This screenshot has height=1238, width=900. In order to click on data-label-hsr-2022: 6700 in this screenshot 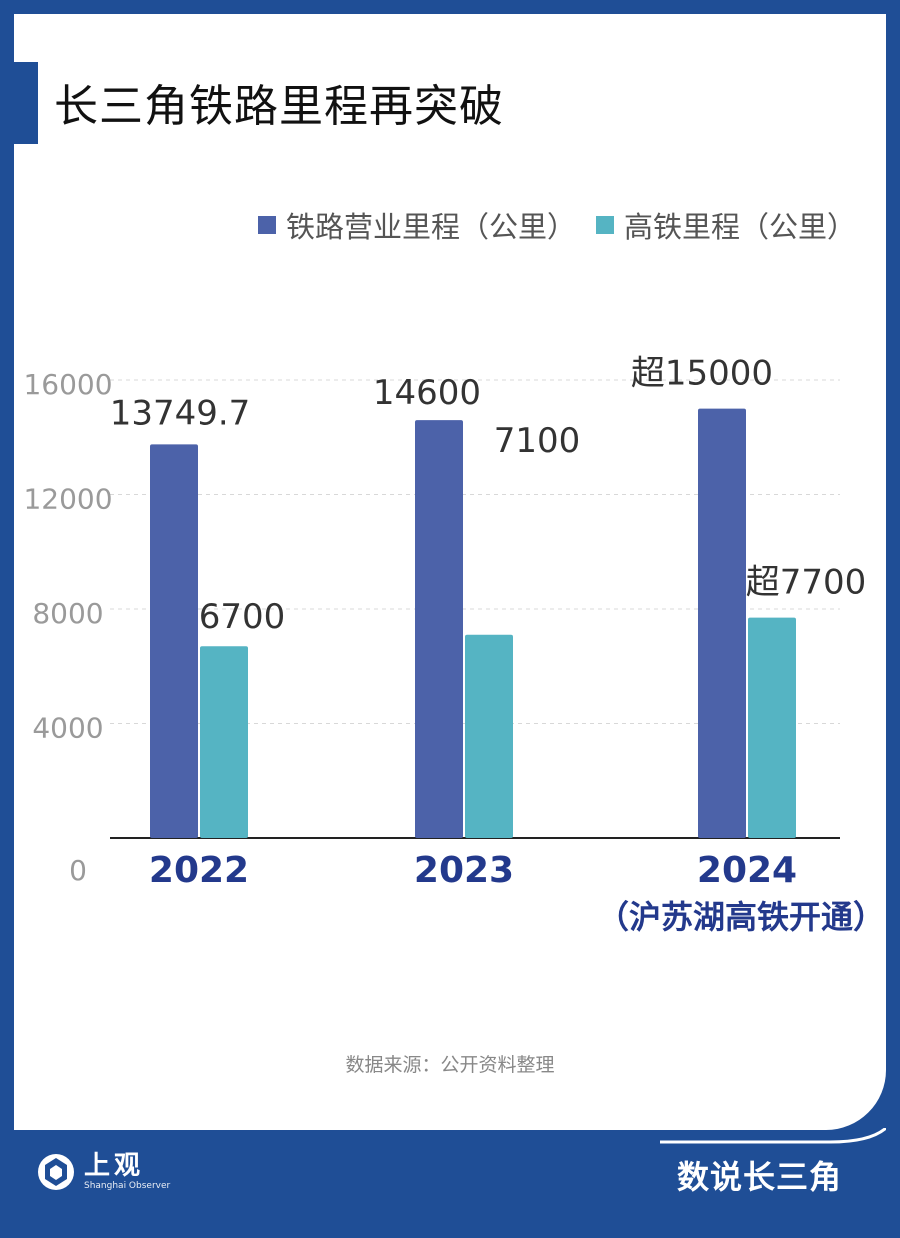, I will do `click(242, 617)`.